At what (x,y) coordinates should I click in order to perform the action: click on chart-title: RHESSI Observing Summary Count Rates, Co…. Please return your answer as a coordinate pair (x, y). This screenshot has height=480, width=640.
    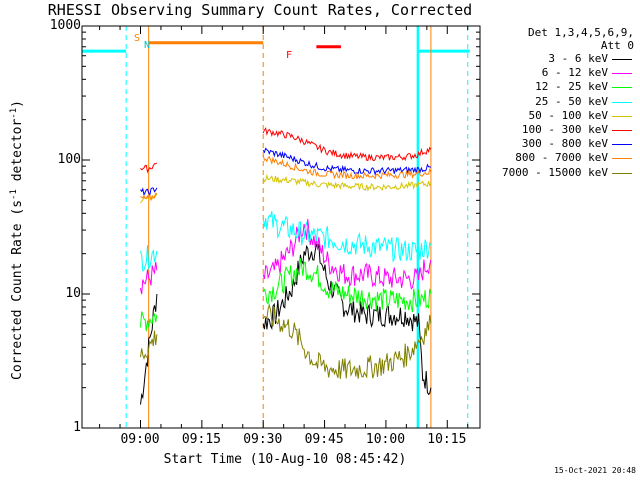
    Looking at the image, I should click on (260, 10).